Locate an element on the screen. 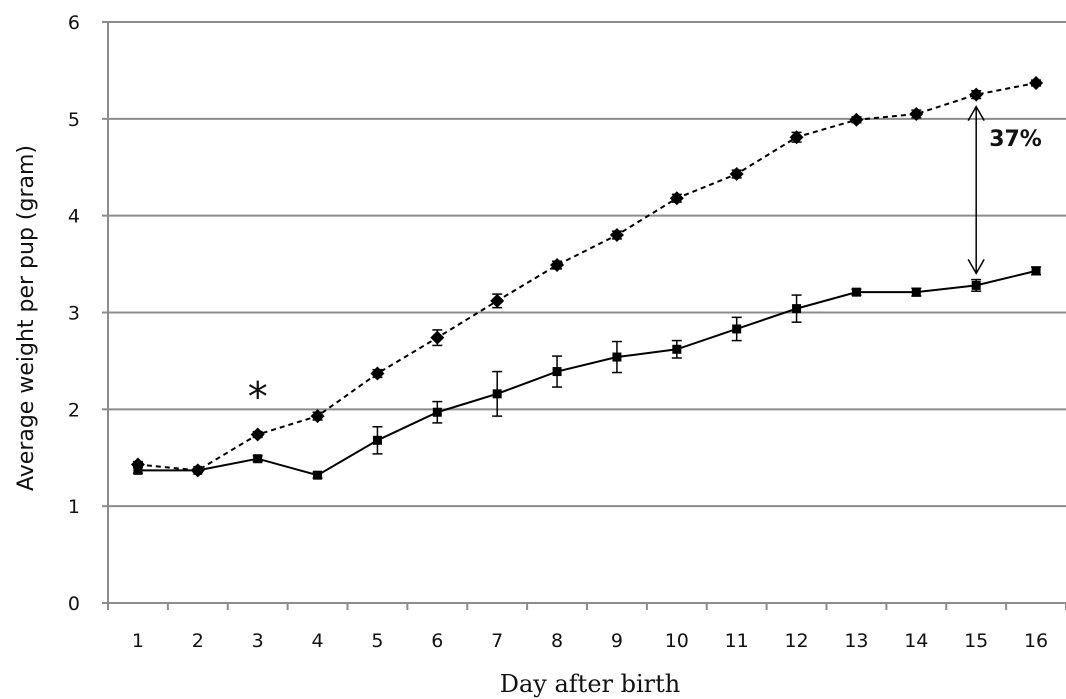 The width and height of the screenshot is (1066, 699). x-tick-label-16: 16 is located at coordinates (1036, 641).